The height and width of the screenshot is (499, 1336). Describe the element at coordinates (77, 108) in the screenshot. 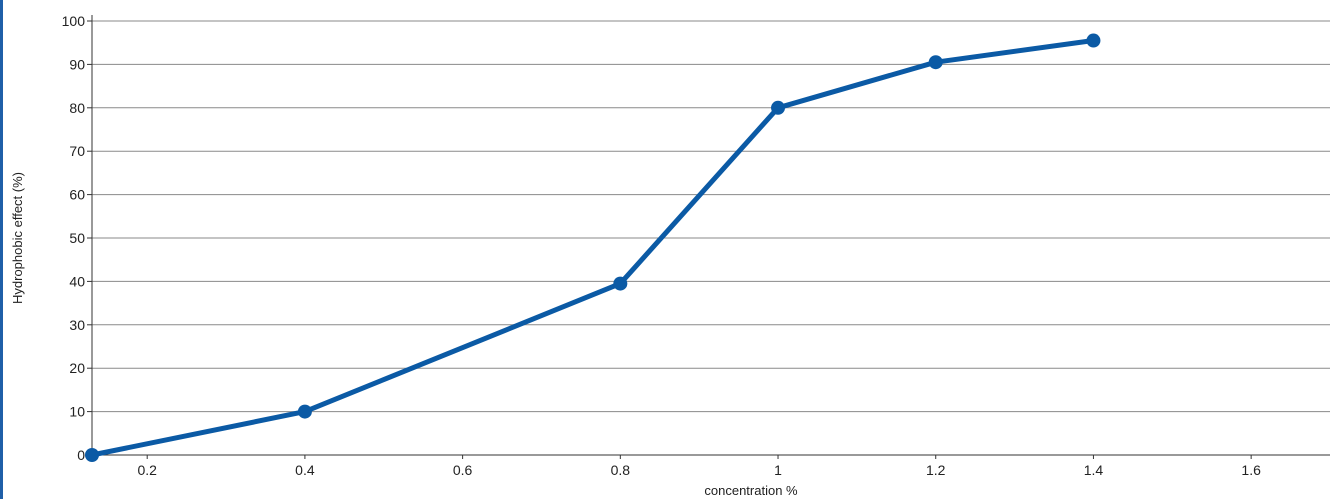

I see `y-tick-label: 80` at that location.